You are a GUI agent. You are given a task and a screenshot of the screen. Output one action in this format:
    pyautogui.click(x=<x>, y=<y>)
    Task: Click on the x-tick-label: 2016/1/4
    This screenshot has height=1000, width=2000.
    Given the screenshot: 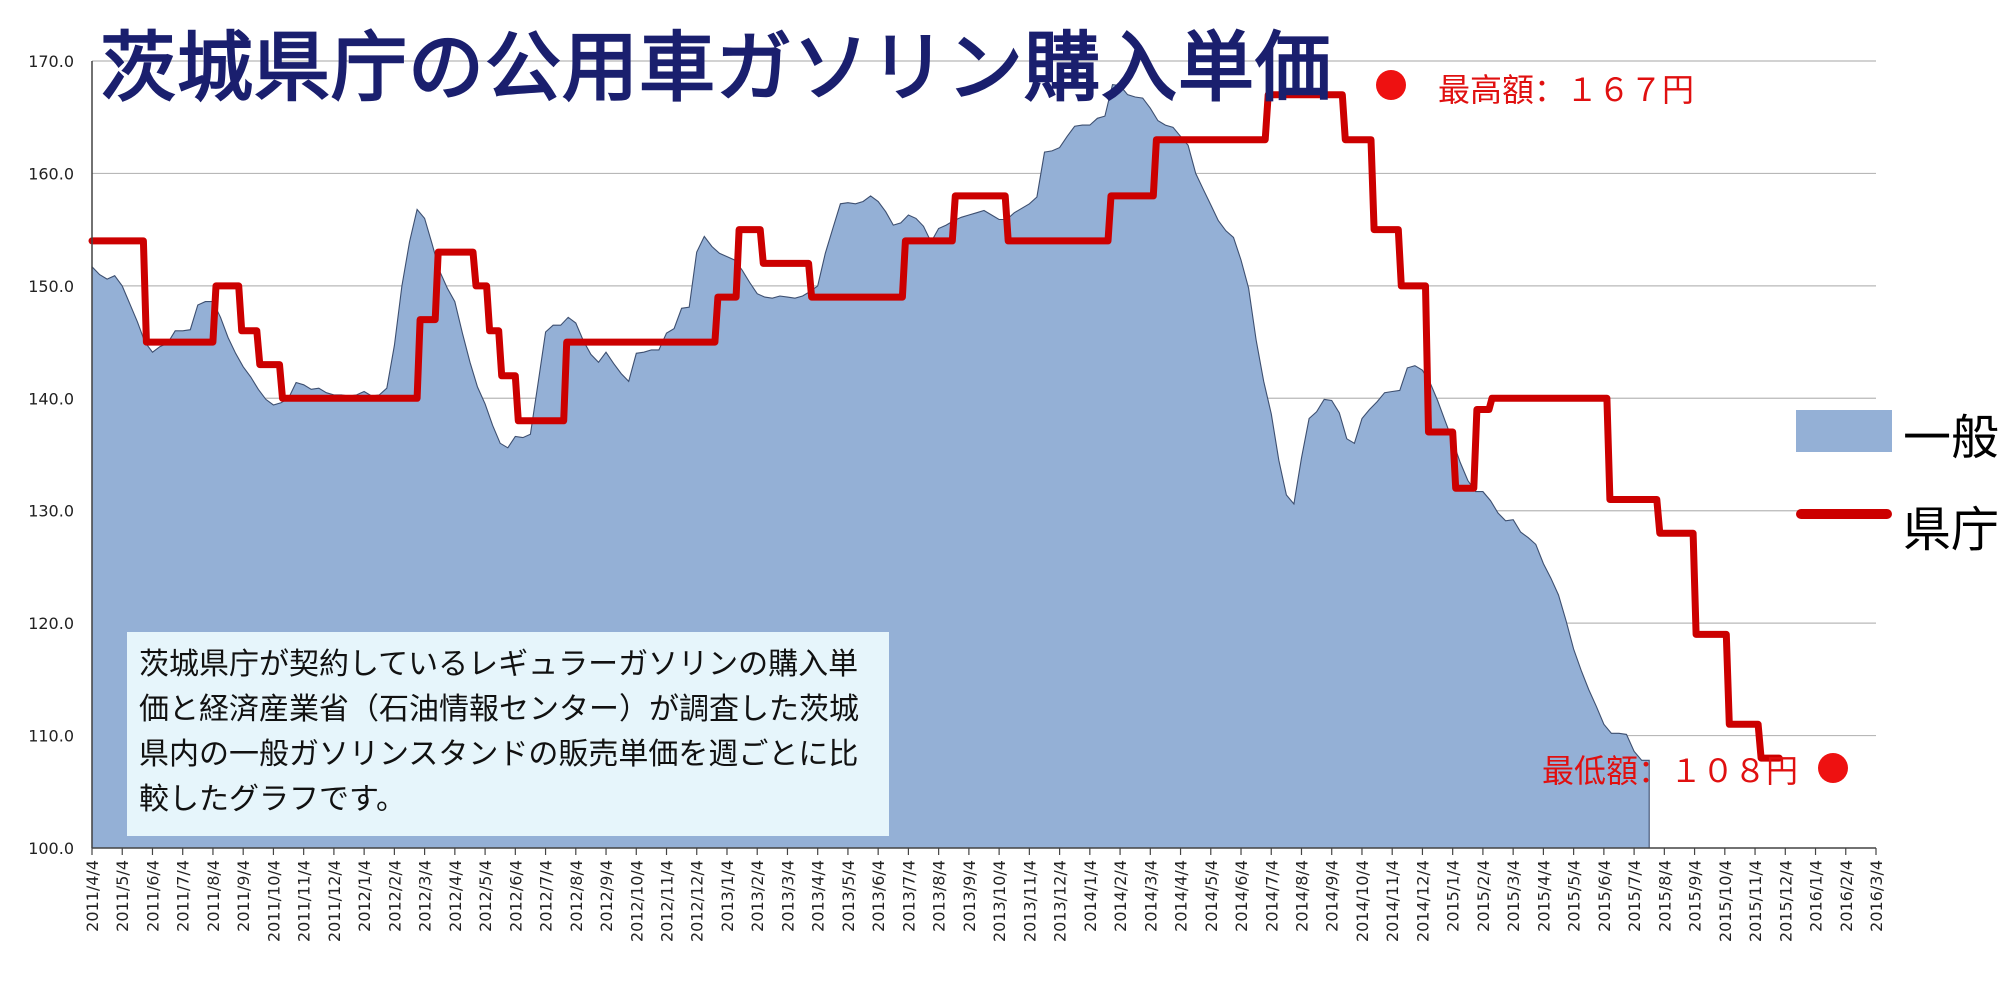 What is the action you would take?
    pyautogui.click(x=1816, y=896)
    